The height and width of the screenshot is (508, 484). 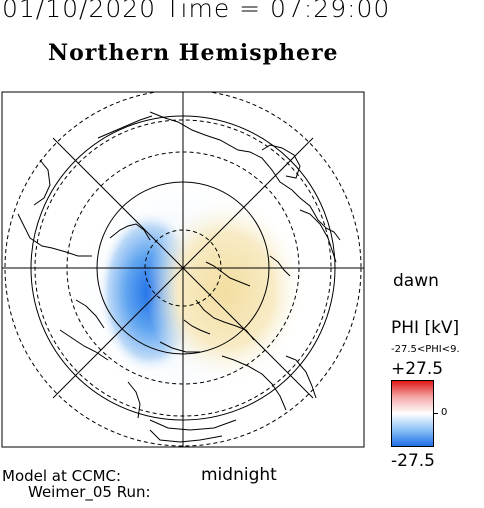 I want to click on colorbar-mid-label: 0, so click(x=444, y=412).